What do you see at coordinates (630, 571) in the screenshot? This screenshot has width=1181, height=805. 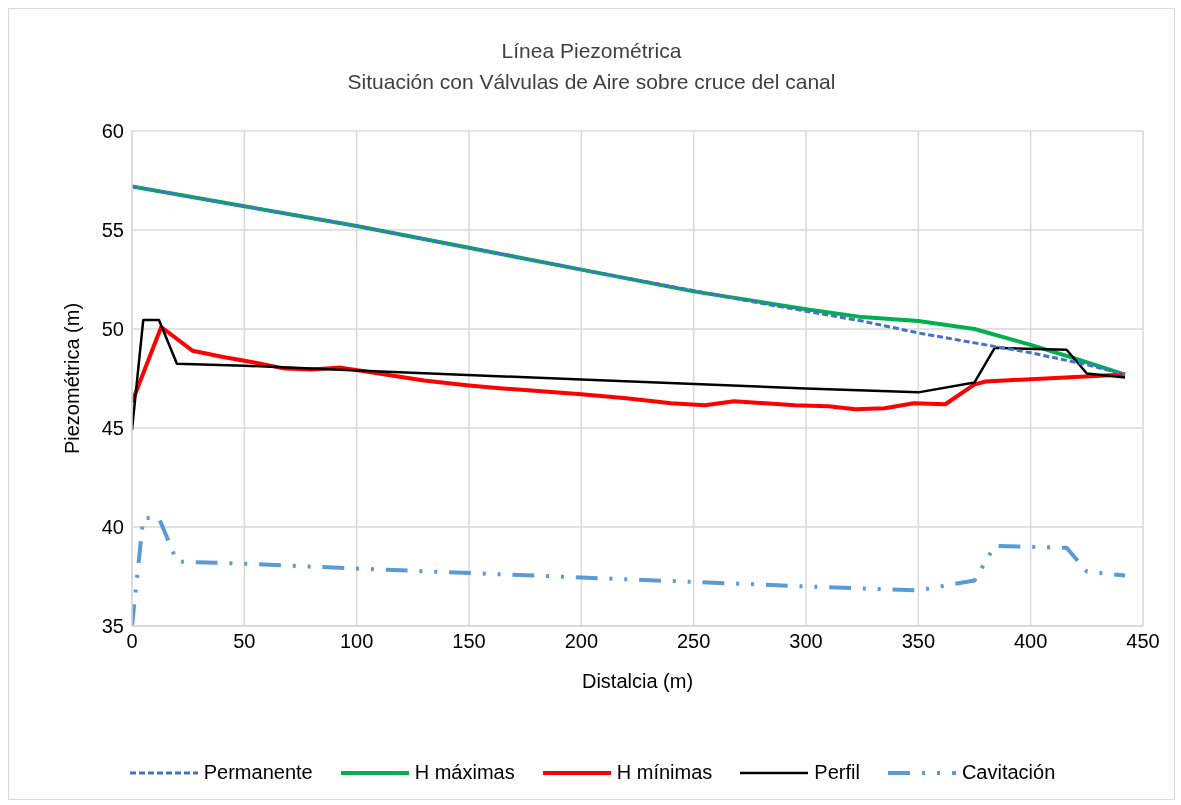 I see `line-series` at bounding box center [630, 571].